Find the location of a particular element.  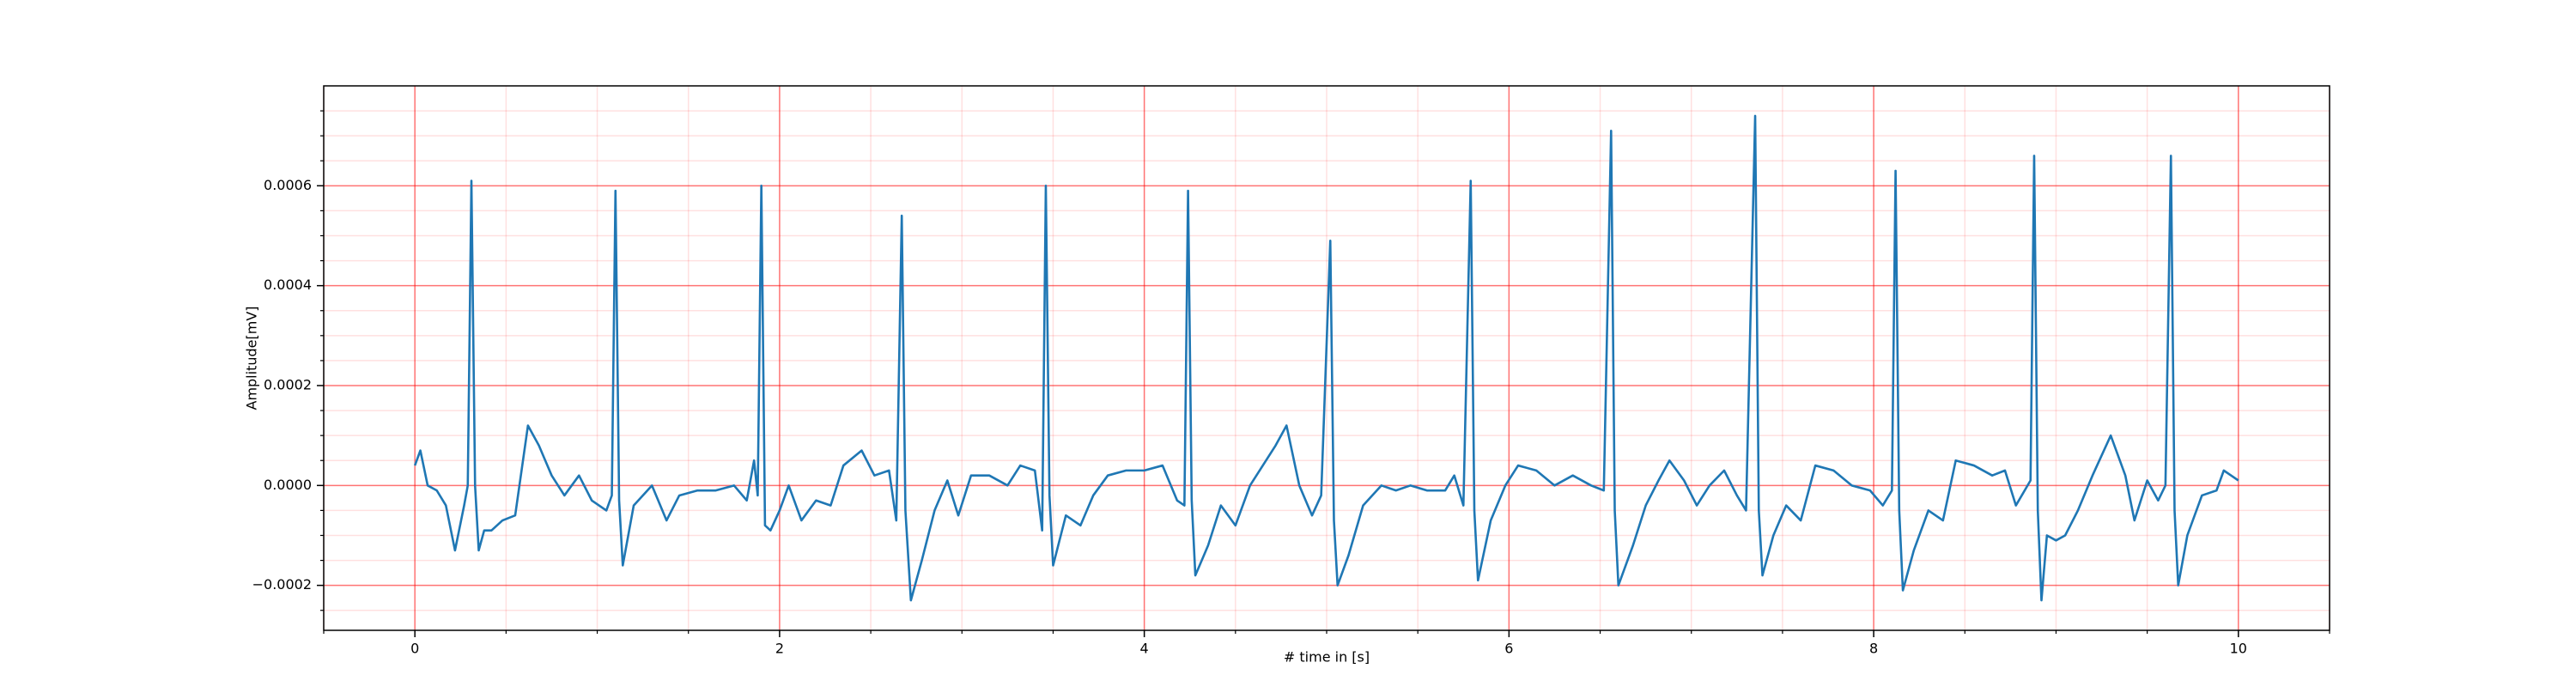

x-axis-label: # time in [s] is located at coordinates (1327, 657).